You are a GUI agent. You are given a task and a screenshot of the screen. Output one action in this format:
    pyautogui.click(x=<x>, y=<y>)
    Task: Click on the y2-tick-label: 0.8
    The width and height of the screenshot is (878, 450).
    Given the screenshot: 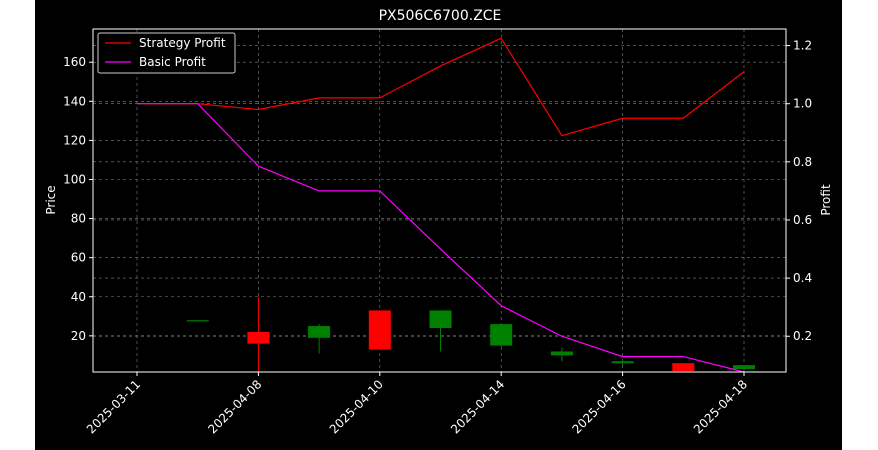 What is the action you would take?
    pyautogui.click(x=802, y=162)
    